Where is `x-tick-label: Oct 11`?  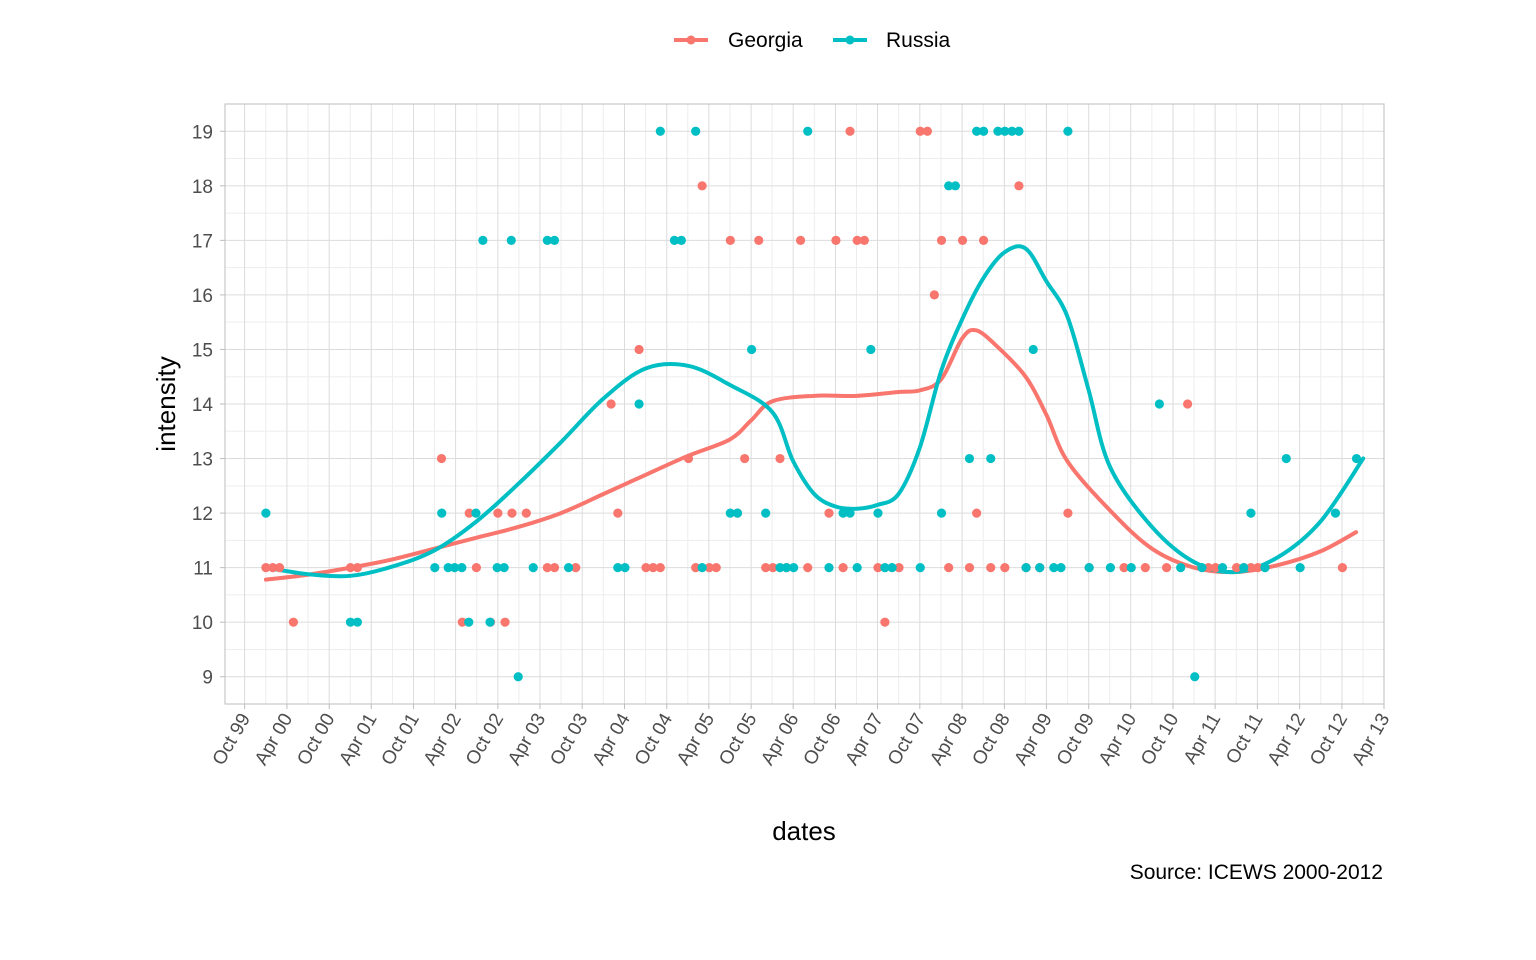 x-tick-label: Oct 11 is located at coordinates (1244, 739).